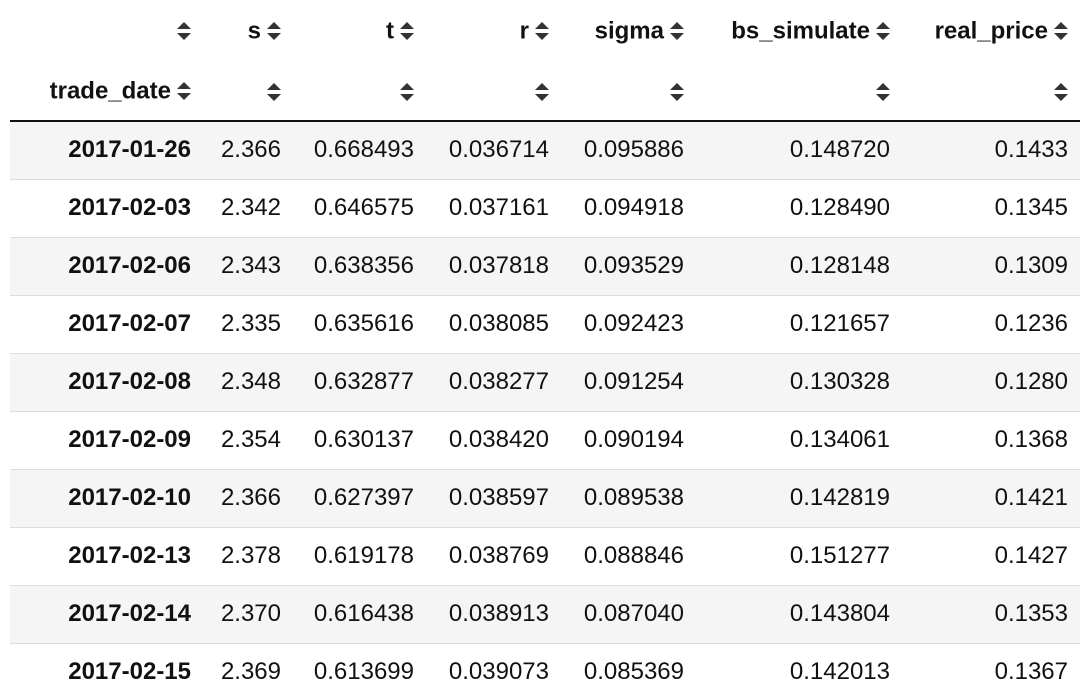 The width and height of the screenshot is (1090, 696). What do you see at coordinates (248, 92) in the screenshot?
I see `index-header-s` at bounding box center [248, 92].